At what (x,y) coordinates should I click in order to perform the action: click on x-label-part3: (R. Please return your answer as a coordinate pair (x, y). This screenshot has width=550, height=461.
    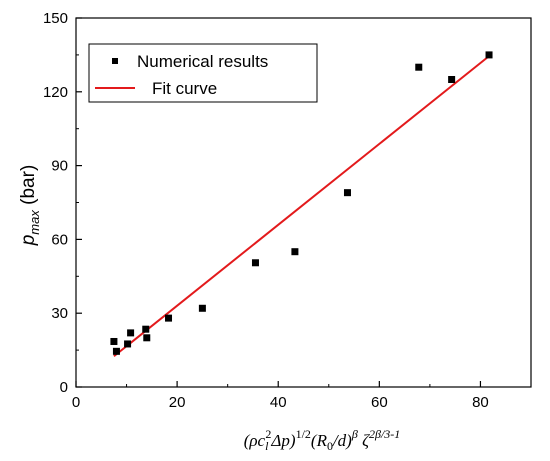
    Looking at the image, I should click on (319, 440).